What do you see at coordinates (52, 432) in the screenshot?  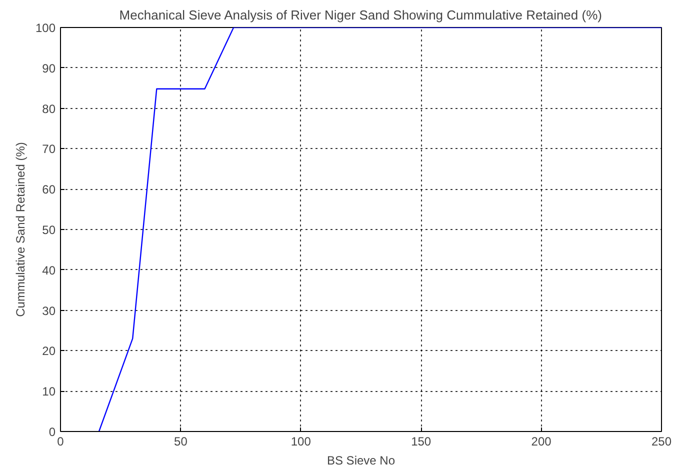 I see `y-tick-label: 0` at bounding box center [52, 432].